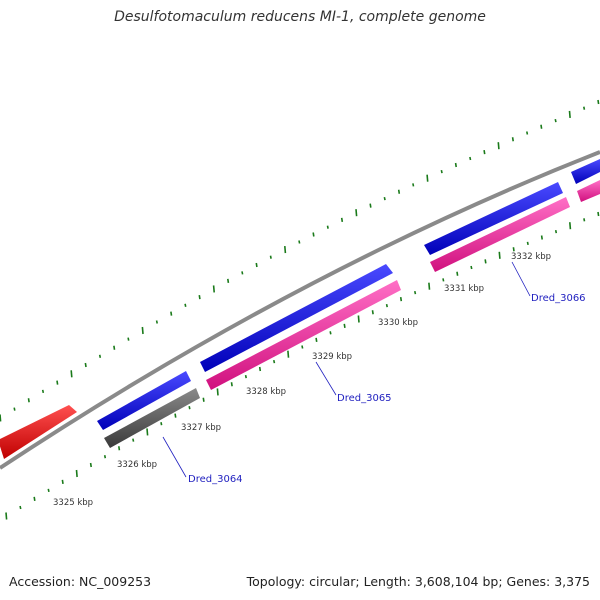 Image resolution: width=600 pixels, height=600 pixels. Describe the element at coordinates (266, 392) in the screenshot. I see `kbp-label: 3328 kbp` at that location.